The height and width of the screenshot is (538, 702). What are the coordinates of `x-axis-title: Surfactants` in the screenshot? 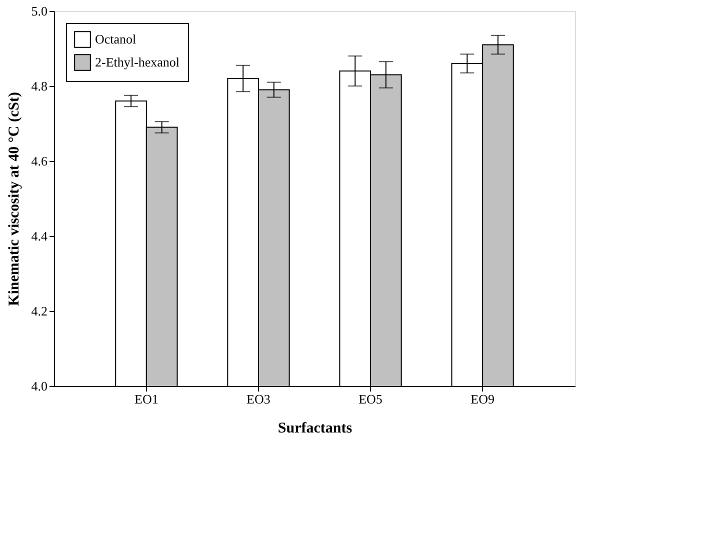 It's located at (315, 428).